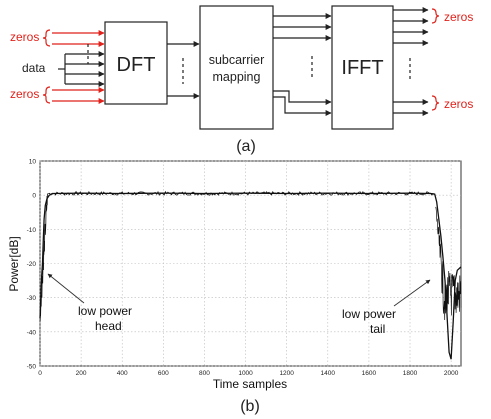 The width and height of the screenshot is (491, 419). I want to click on y-tick-label: 10, so click(33, 162).